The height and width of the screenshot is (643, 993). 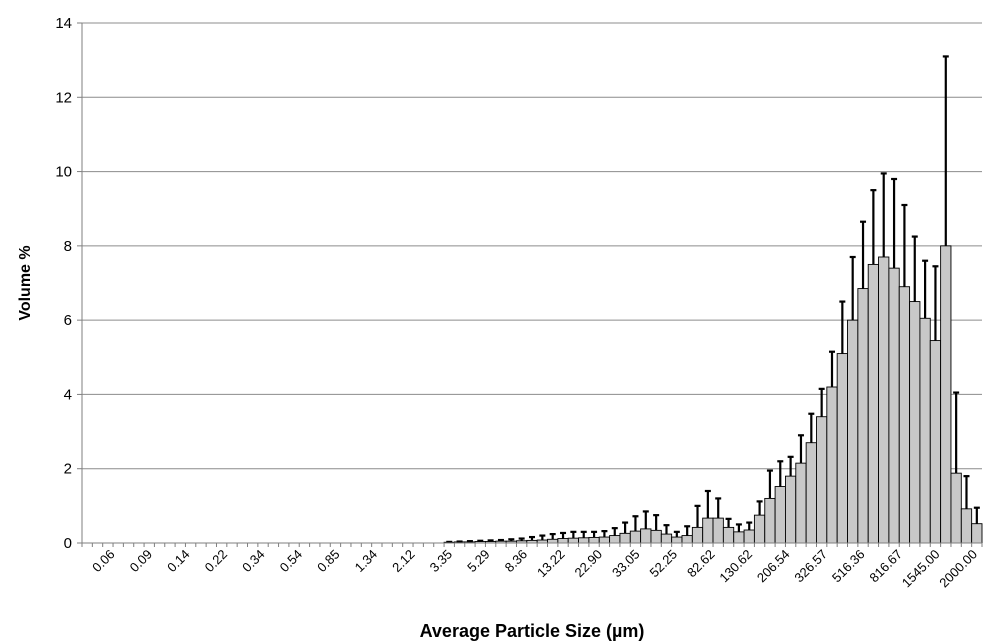 I want to click on y-tick-label: 2, so click(x=68, y=469).